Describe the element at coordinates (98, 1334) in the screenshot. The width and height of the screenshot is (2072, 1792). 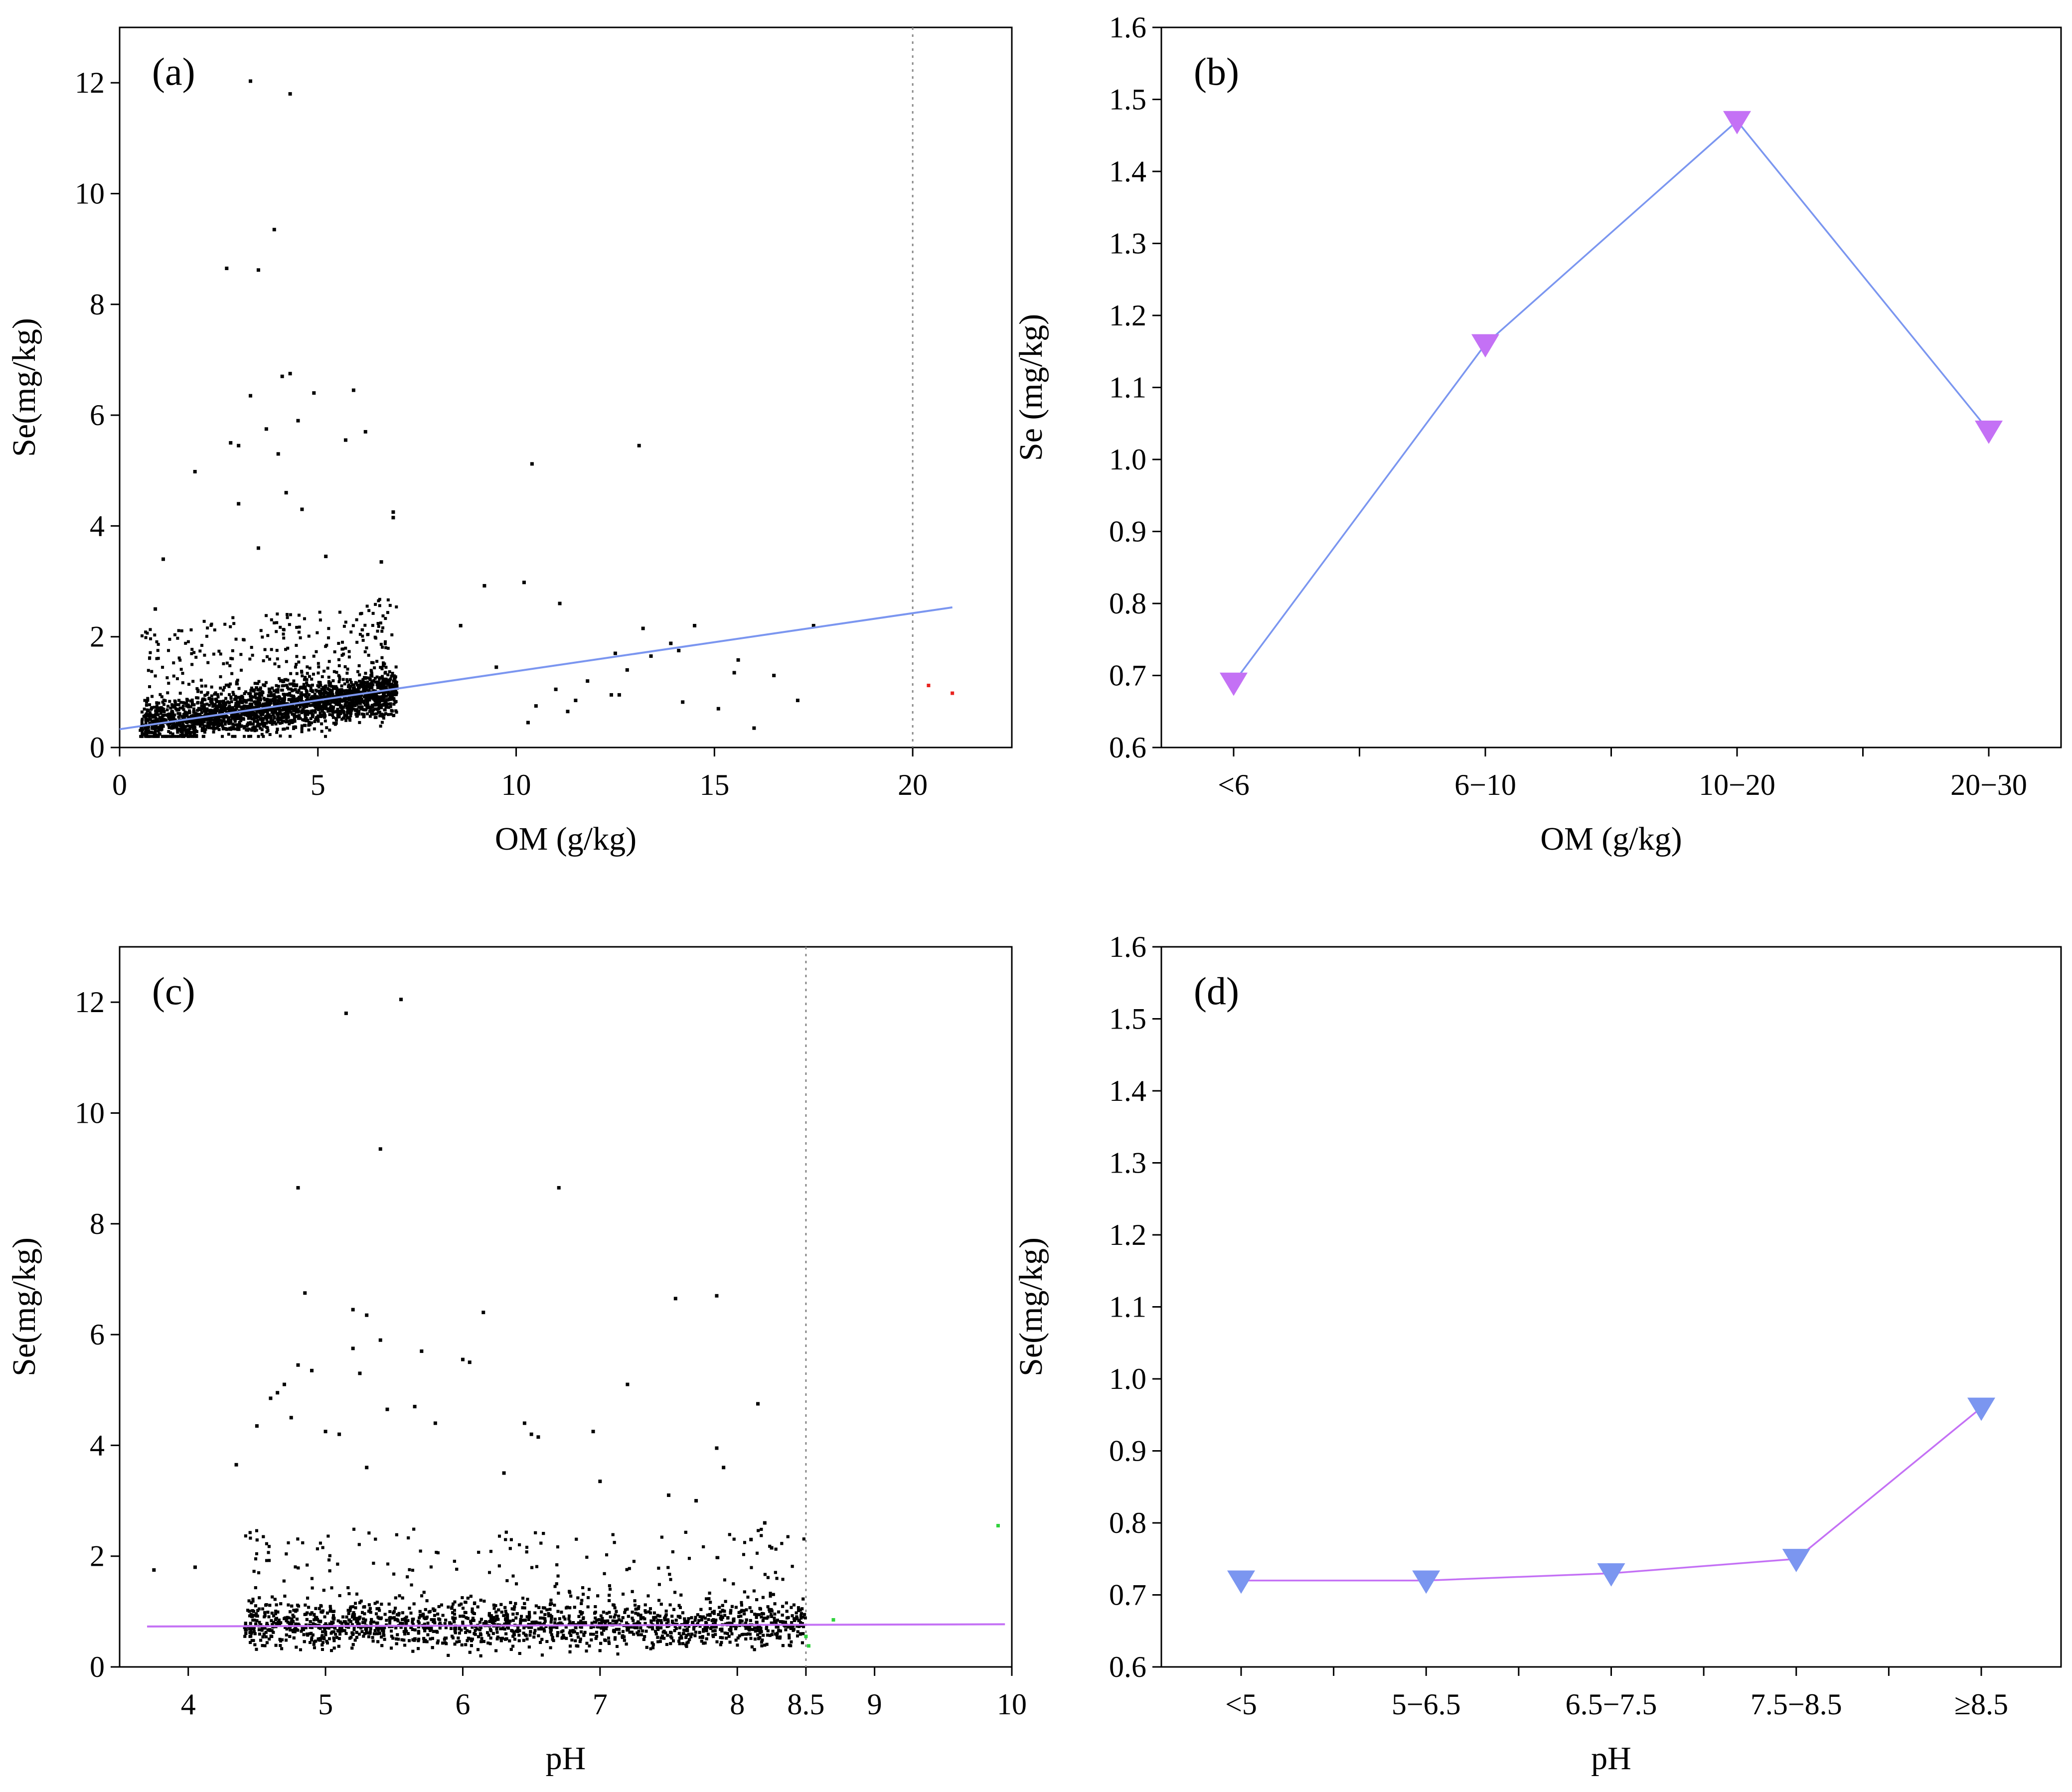
I see `y-tick-label: 6` at that location.